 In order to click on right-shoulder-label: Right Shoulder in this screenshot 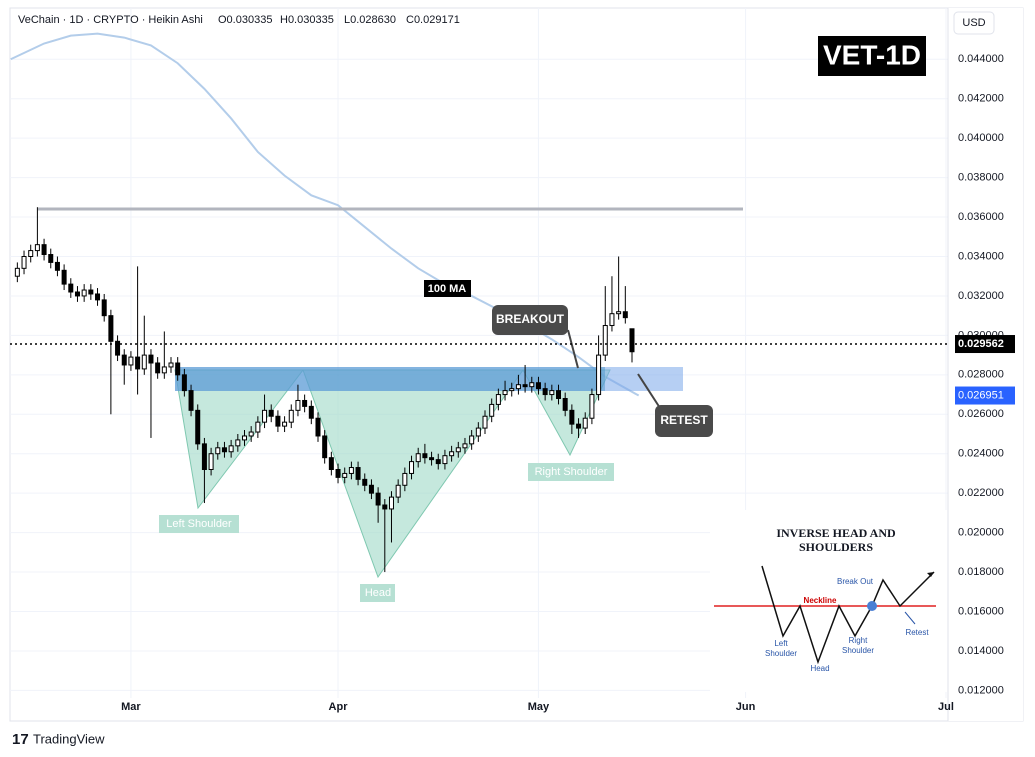, I will do `click(571, 472)`.